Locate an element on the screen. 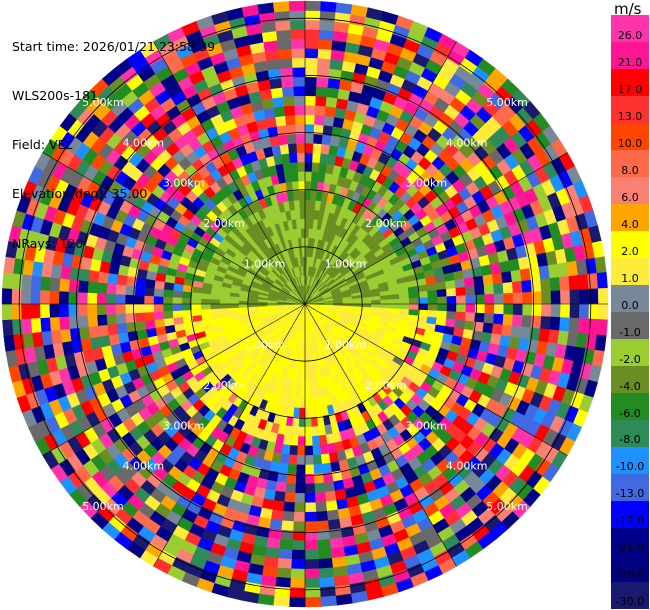  colorbar-tick-label: -10.0 is located at coordinates (630, 467).